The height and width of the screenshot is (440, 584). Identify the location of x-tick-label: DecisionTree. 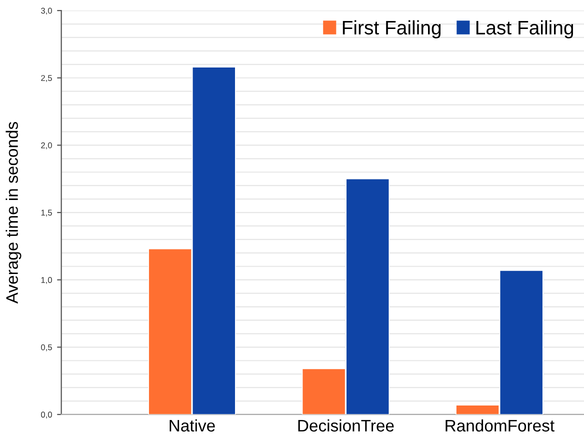
(346, 425).